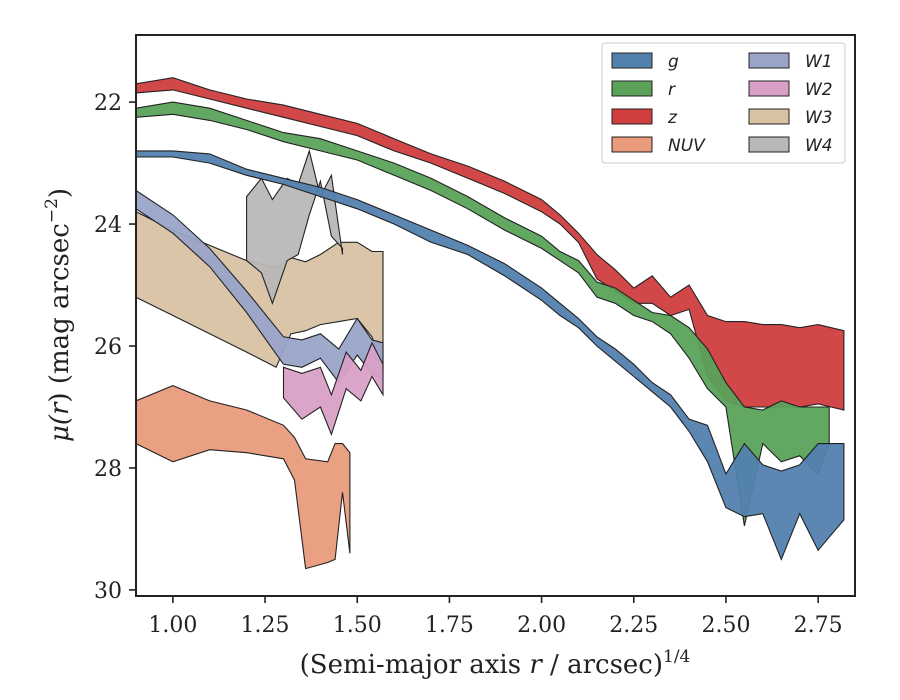 Image resolution: width=900 pixels, height=700 pixels. Describe the element at coordinates (108, 347) in the screenshot. I see `y-tick-label: 26` at that location.